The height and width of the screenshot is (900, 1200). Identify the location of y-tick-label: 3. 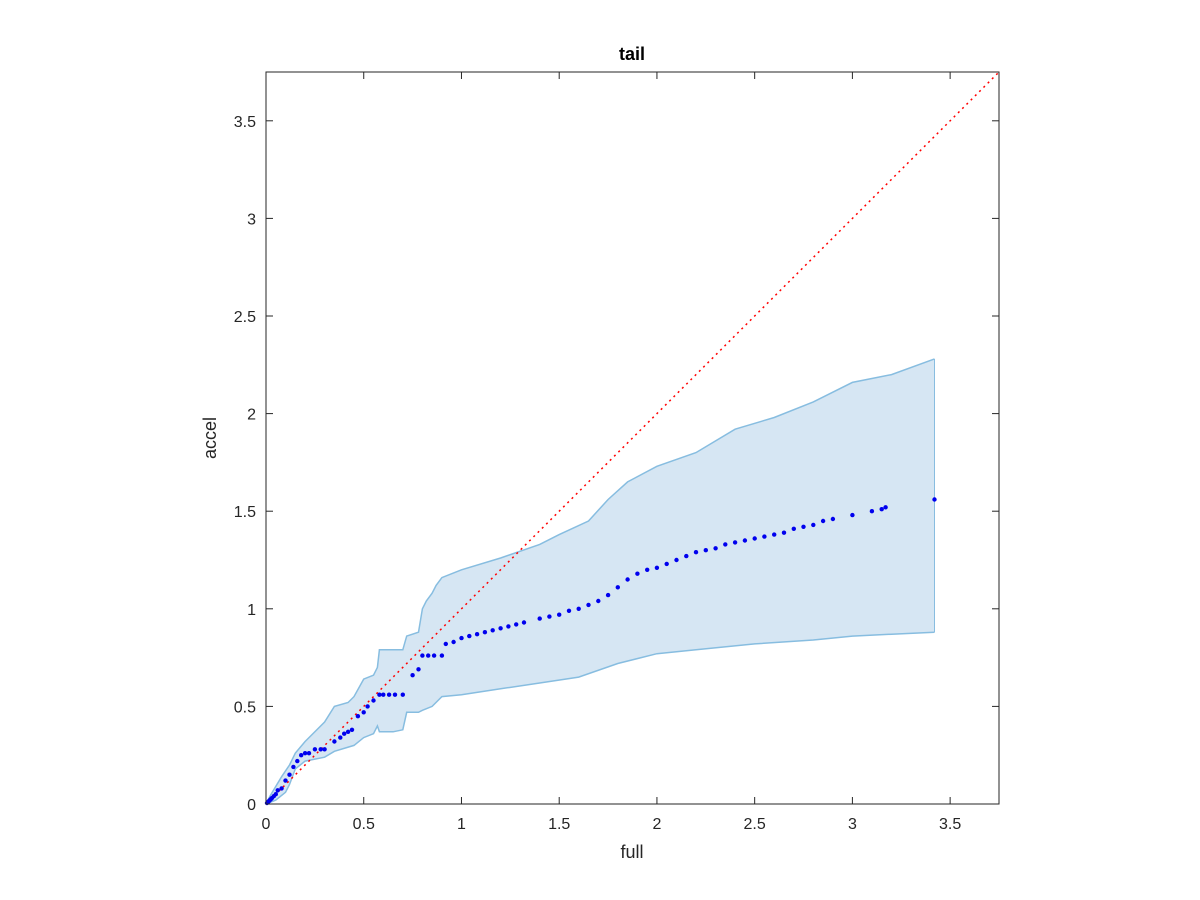
(251, 219).